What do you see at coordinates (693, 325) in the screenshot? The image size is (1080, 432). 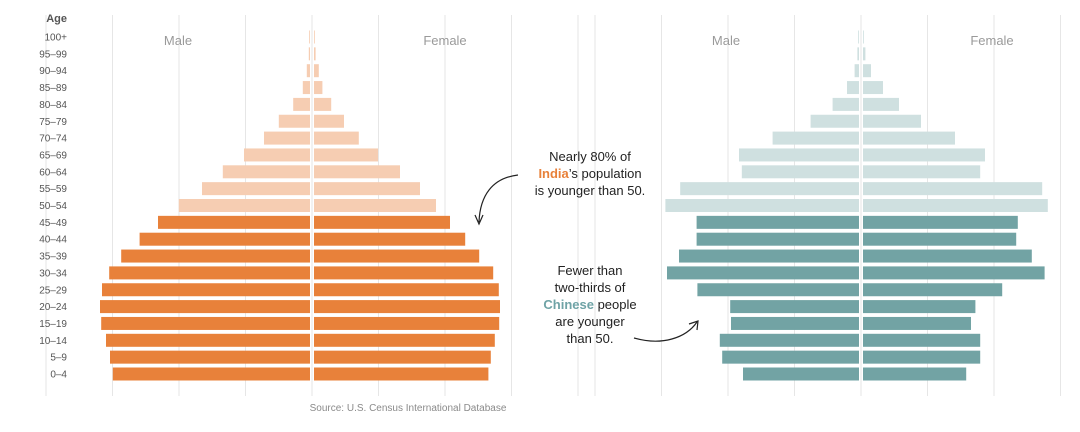 I see `china-arrow-head-icon` at bounding box center [693, 325].